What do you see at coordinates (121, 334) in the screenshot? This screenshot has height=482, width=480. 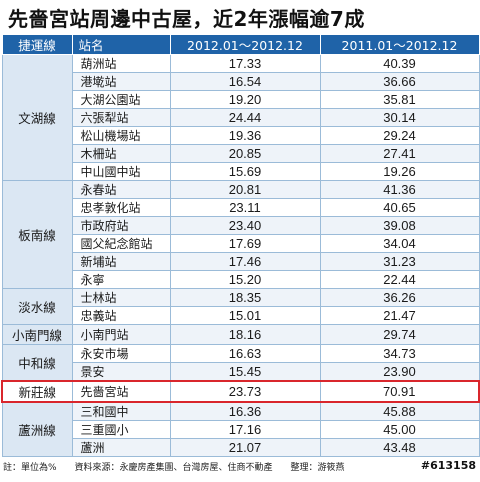 I see `station-cell: 小南門站` at bounding box center [121, 334].